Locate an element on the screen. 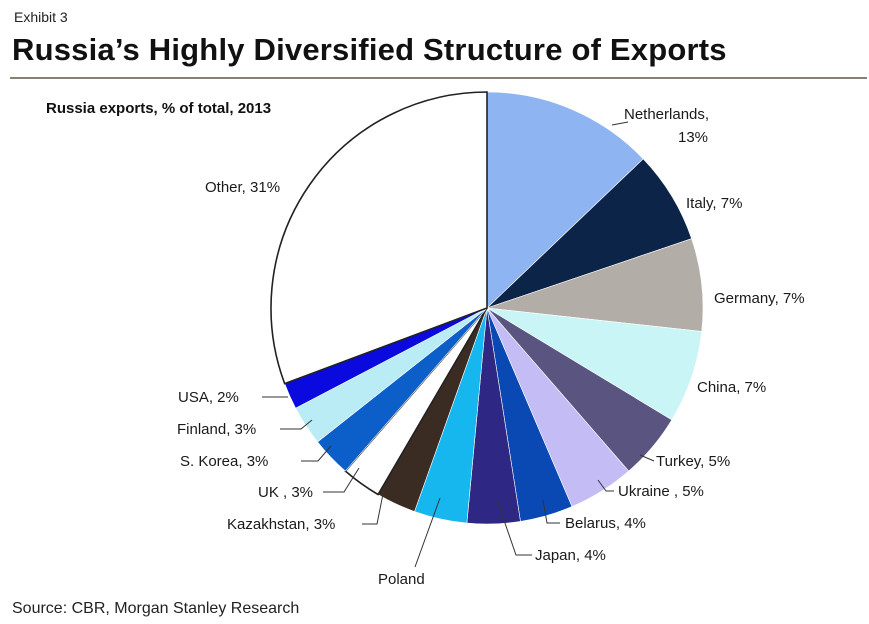 This screenshot has height=624, width=869. label-s-korea-3: S. Korea, 3% is located at coordinates (224, 461).